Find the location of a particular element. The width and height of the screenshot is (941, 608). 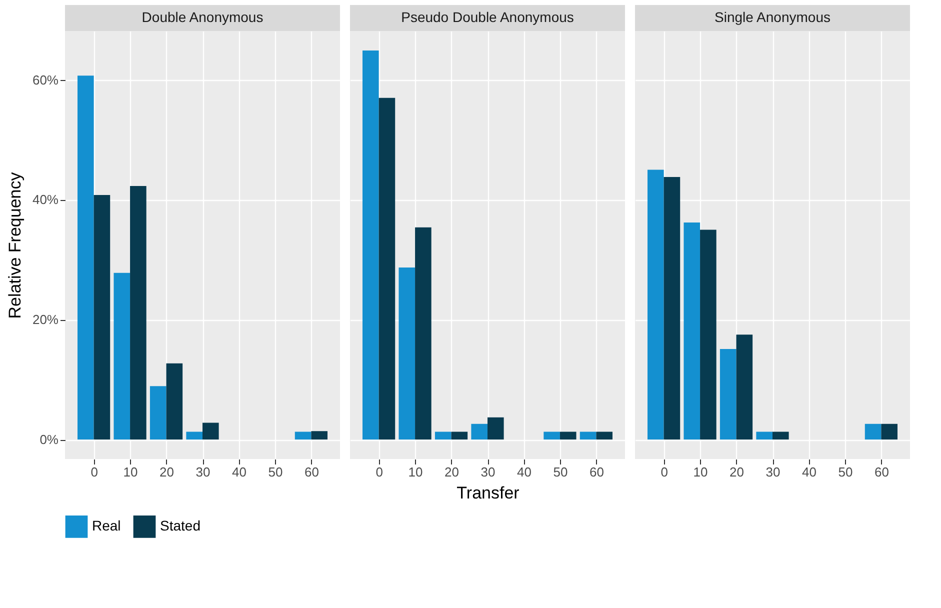

chart-title: Pseudo Double Anonymous is located at coordinates (487, 17).